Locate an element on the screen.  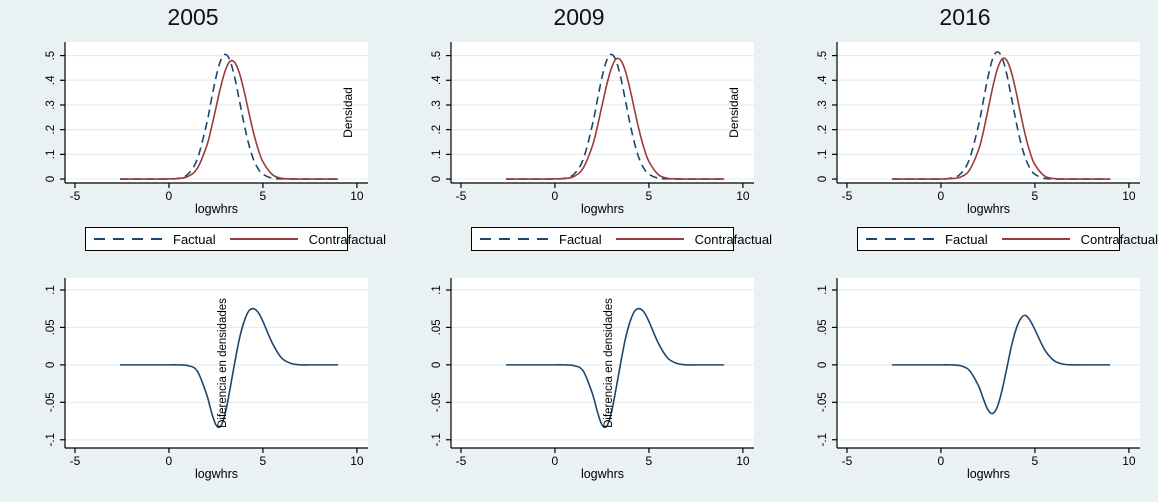
density-plot-2005: 0 .1 .2 .3 .4 .5 -5 0 5 10 logwhrs Densidad is located at coordinates (206, 129).